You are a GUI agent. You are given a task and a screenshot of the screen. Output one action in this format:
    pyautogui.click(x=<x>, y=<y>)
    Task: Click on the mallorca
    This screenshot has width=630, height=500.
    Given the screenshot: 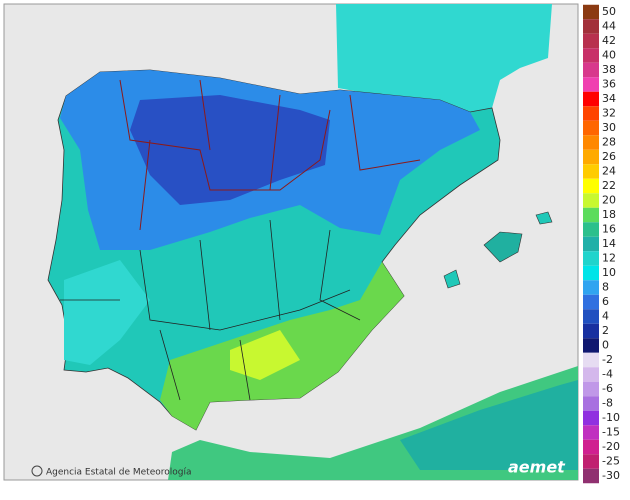 What is the action you would take?
    pyautogui.click(x=503, y=247)
    